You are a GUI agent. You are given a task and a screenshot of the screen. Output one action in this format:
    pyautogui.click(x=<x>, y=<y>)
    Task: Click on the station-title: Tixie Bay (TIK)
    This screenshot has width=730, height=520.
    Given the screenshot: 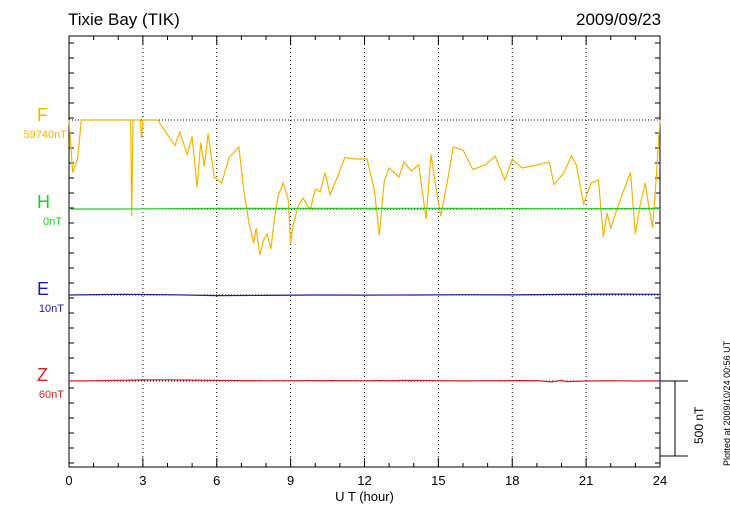 What is the action you would take?
    pyautogui.click(x=124, y=19)
    